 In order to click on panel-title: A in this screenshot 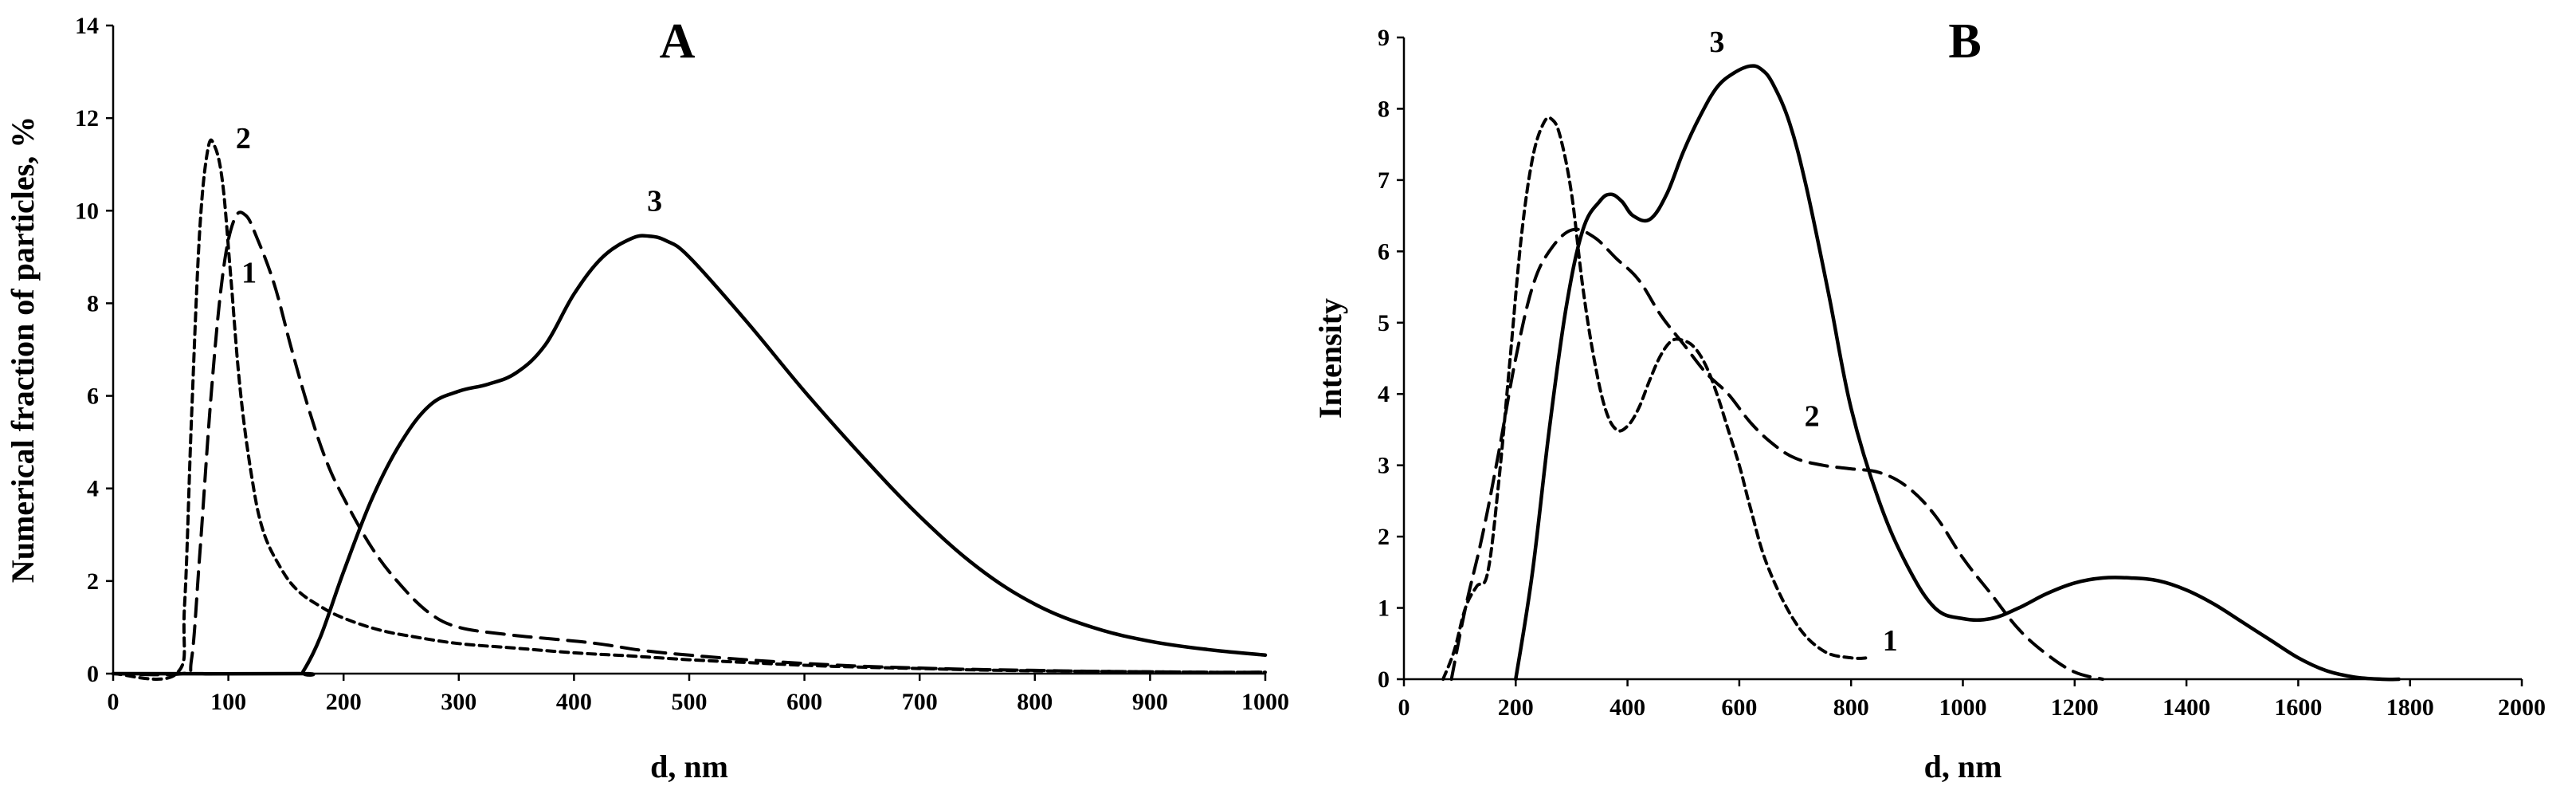, I will do `click(678, 41)`.